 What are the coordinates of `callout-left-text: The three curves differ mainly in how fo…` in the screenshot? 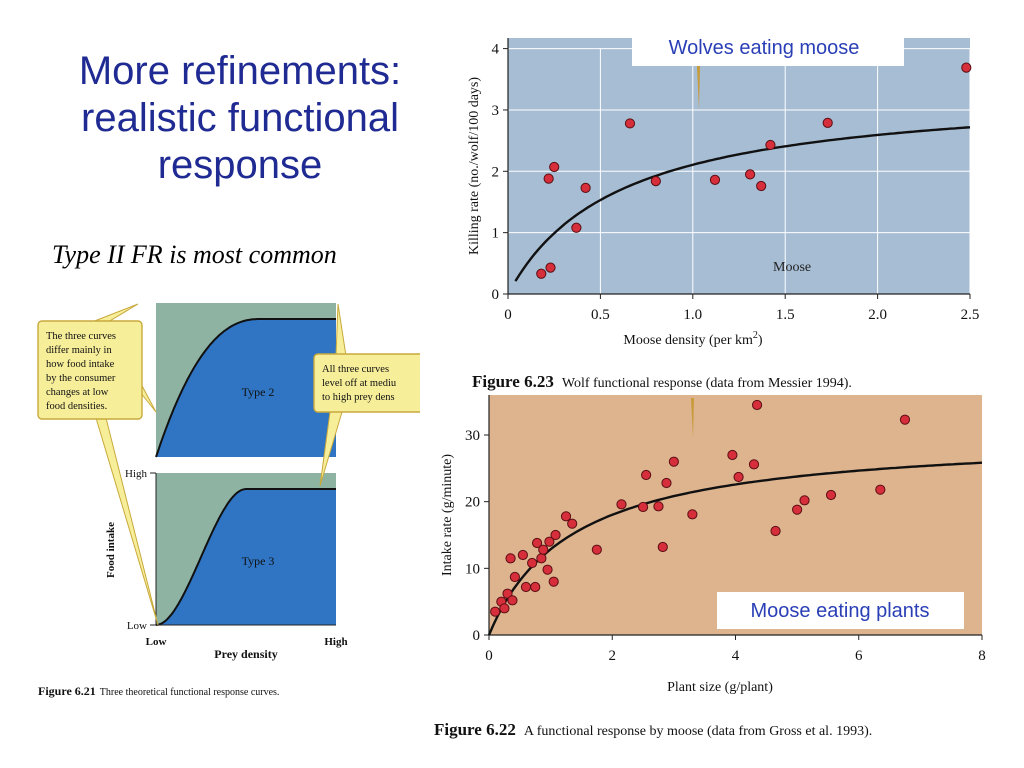 It's located at (82, 371).